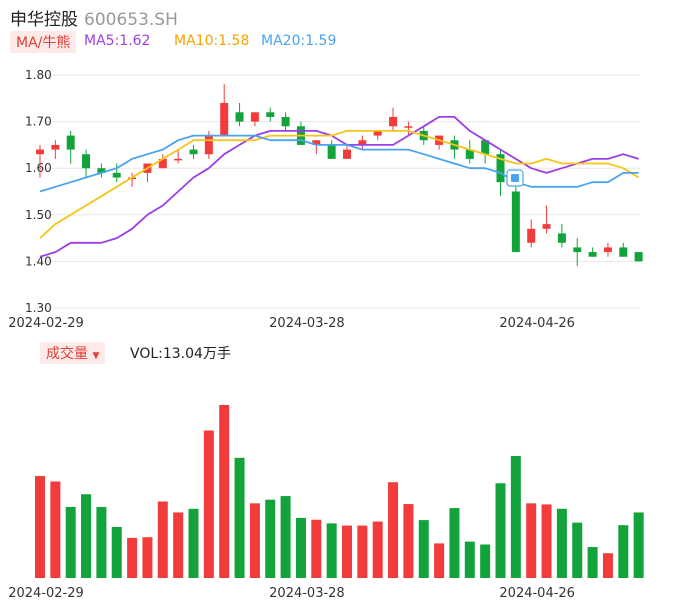  What do you see at coordinates (515, 178) in the screenshot?
I see `crosshair-dot` at bounding box center [515, 178].